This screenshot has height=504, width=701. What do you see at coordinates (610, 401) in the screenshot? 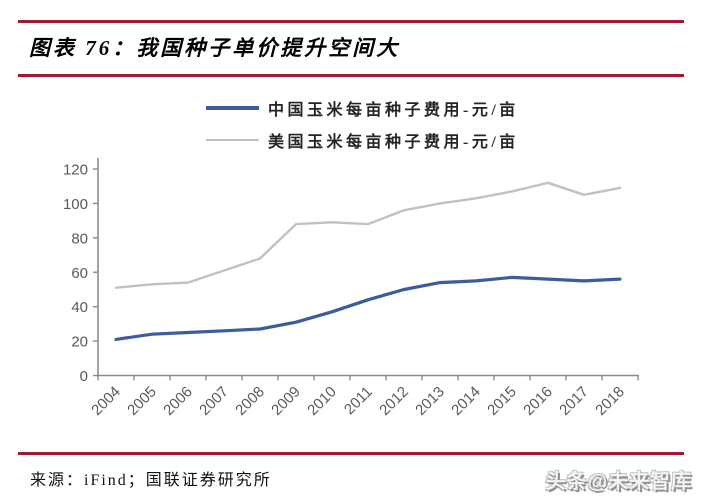
I see `svg-text: 2018` at bounding box center [610, 401].